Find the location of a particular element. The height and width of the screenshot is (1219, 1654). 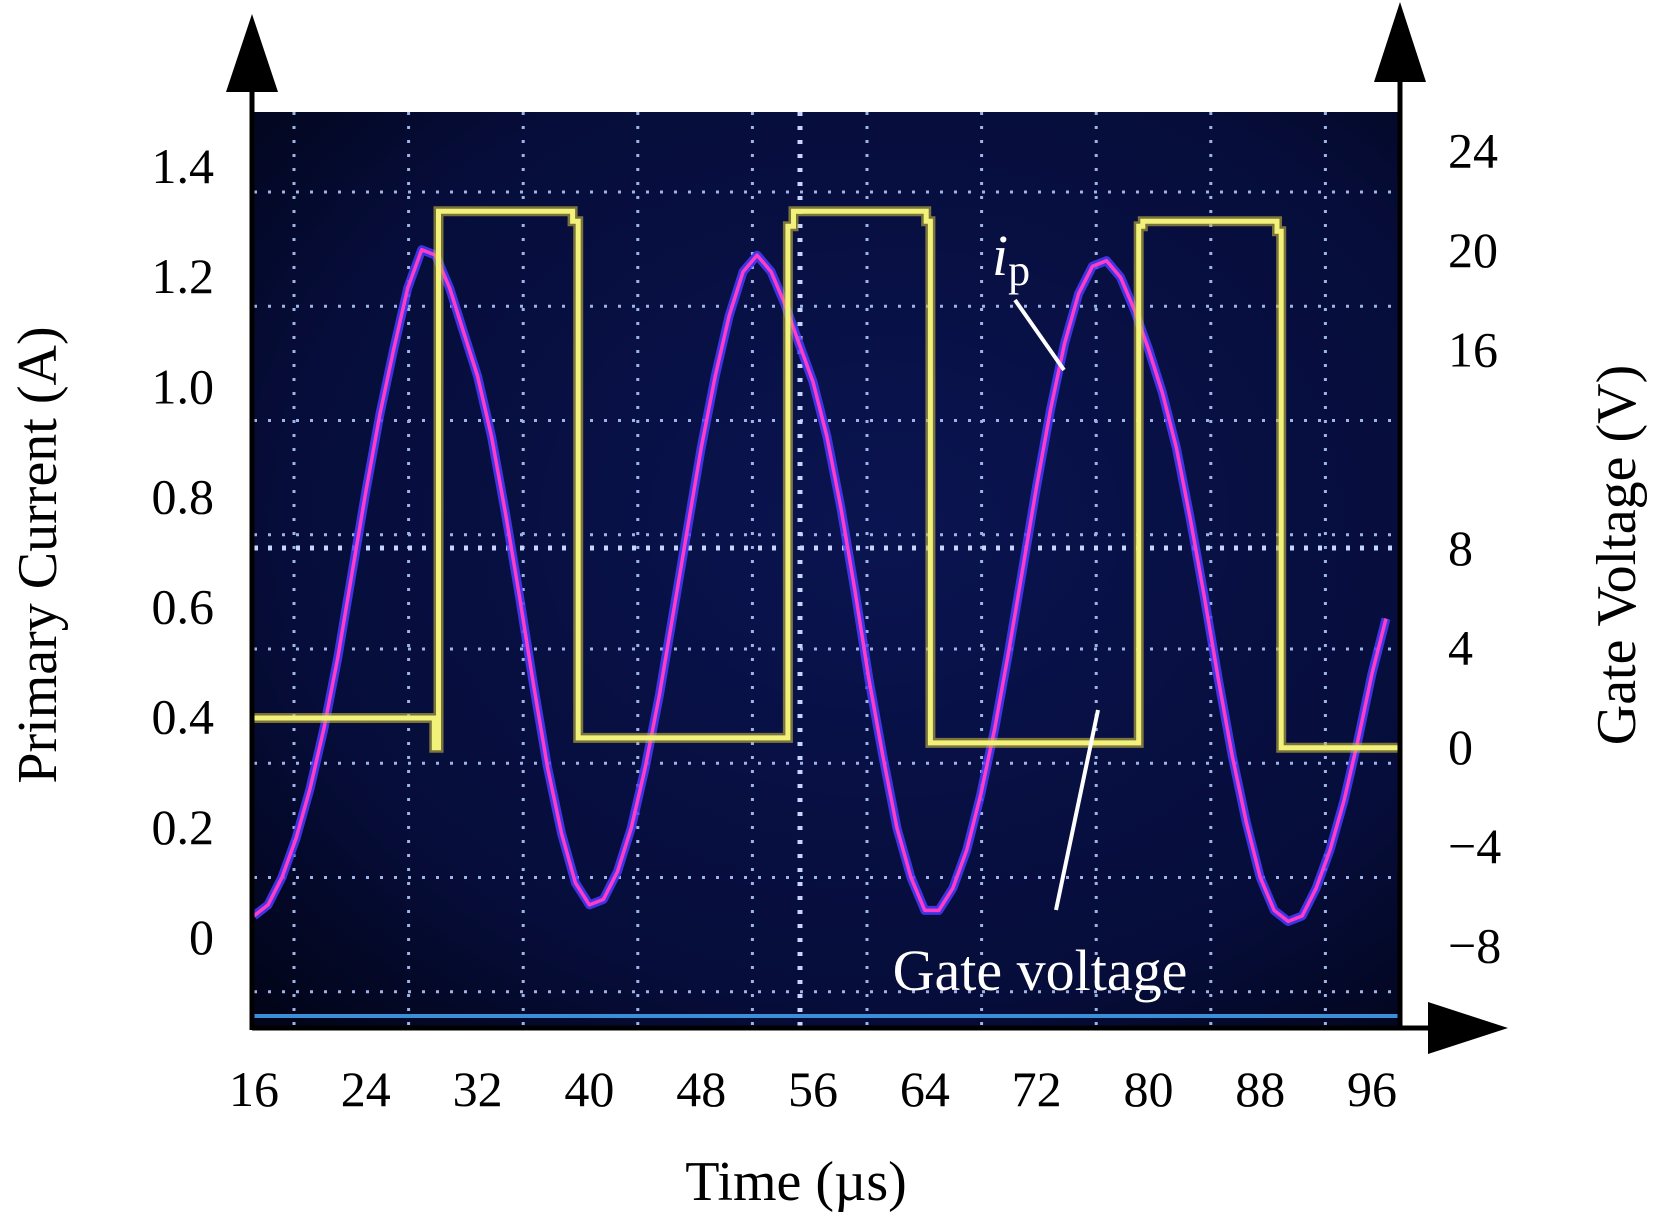

x-tick-label: 40 is located at coordinates (589, 1089).